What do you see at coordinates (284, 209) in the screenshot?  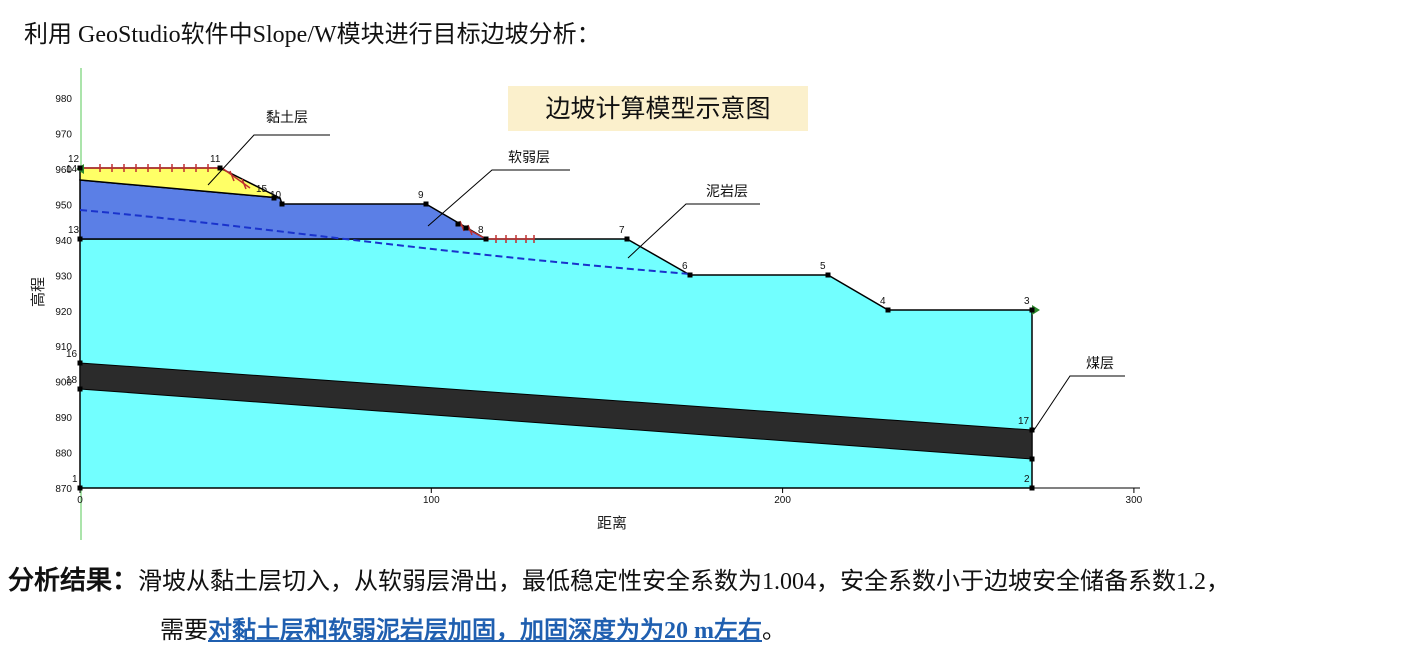 I see `weak-layer` at bounding box center [284, 209].